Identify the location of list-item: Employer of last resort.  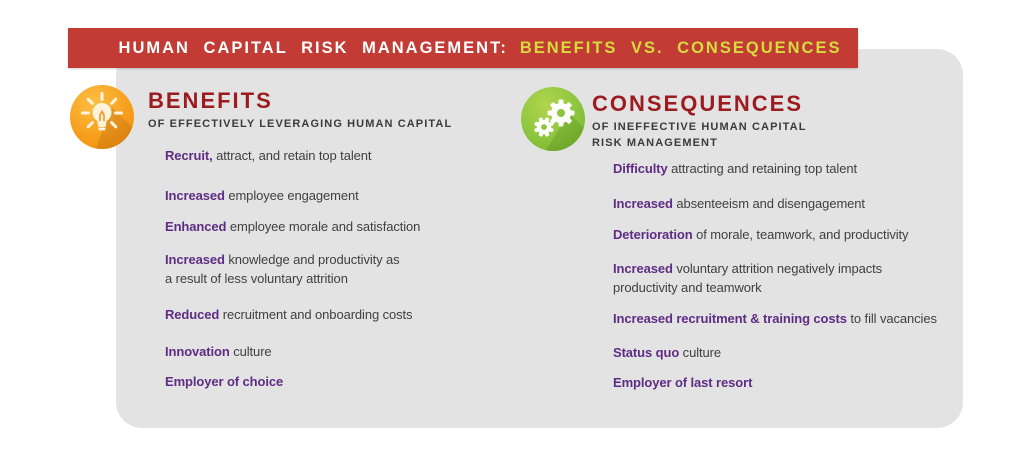
(798, 382).